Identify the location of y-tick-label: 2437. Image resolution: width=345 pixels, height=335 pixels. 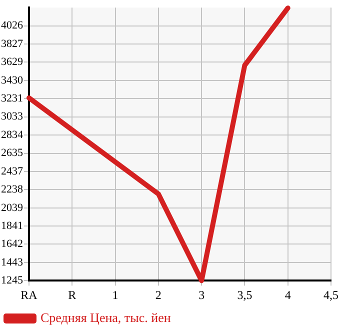
(12, 171).